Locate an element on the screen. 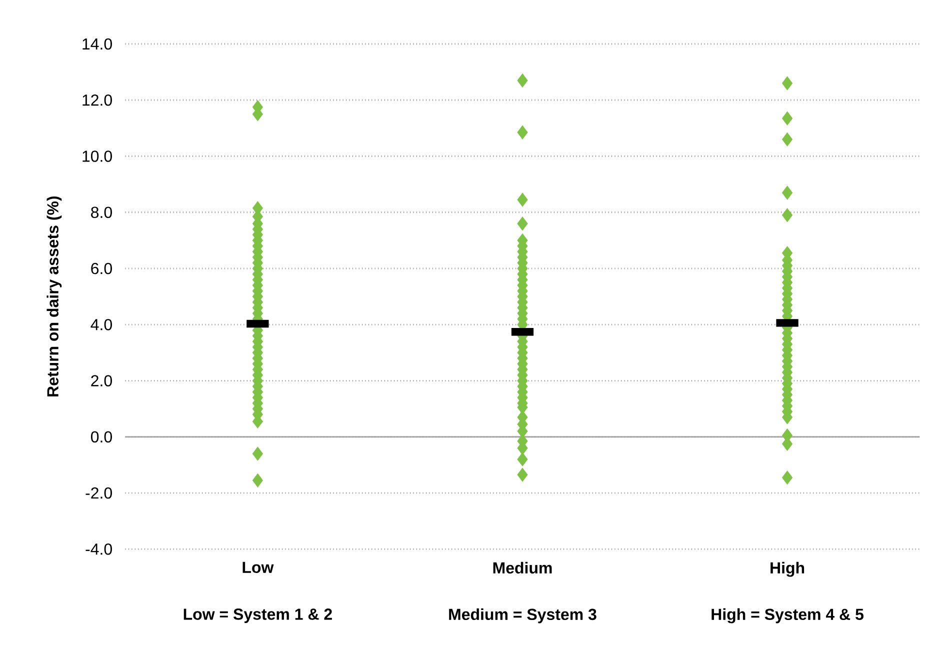 Image resolution: width=933 pixels, height=645 pixels. x-tick-label: Low is located at coordinates (258, 567).